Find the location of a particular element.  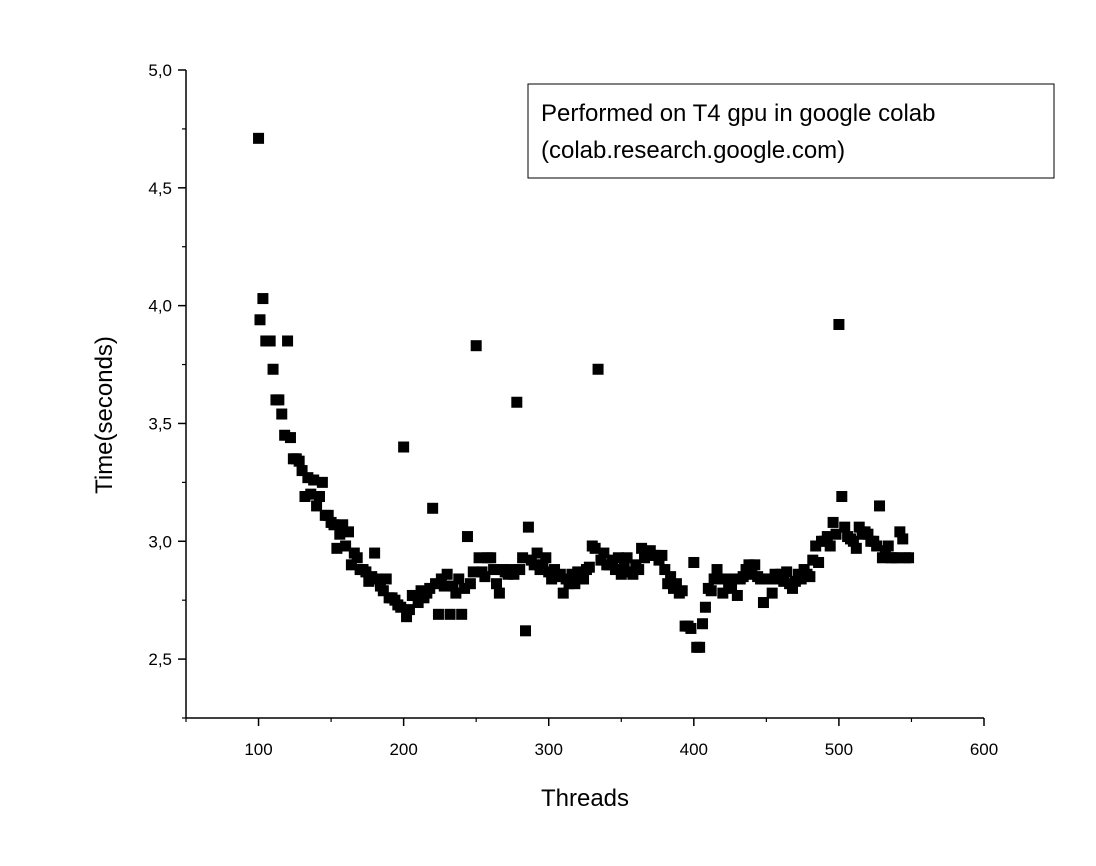

y-tick-label: 4,5 is located at coordinates (160, 188).